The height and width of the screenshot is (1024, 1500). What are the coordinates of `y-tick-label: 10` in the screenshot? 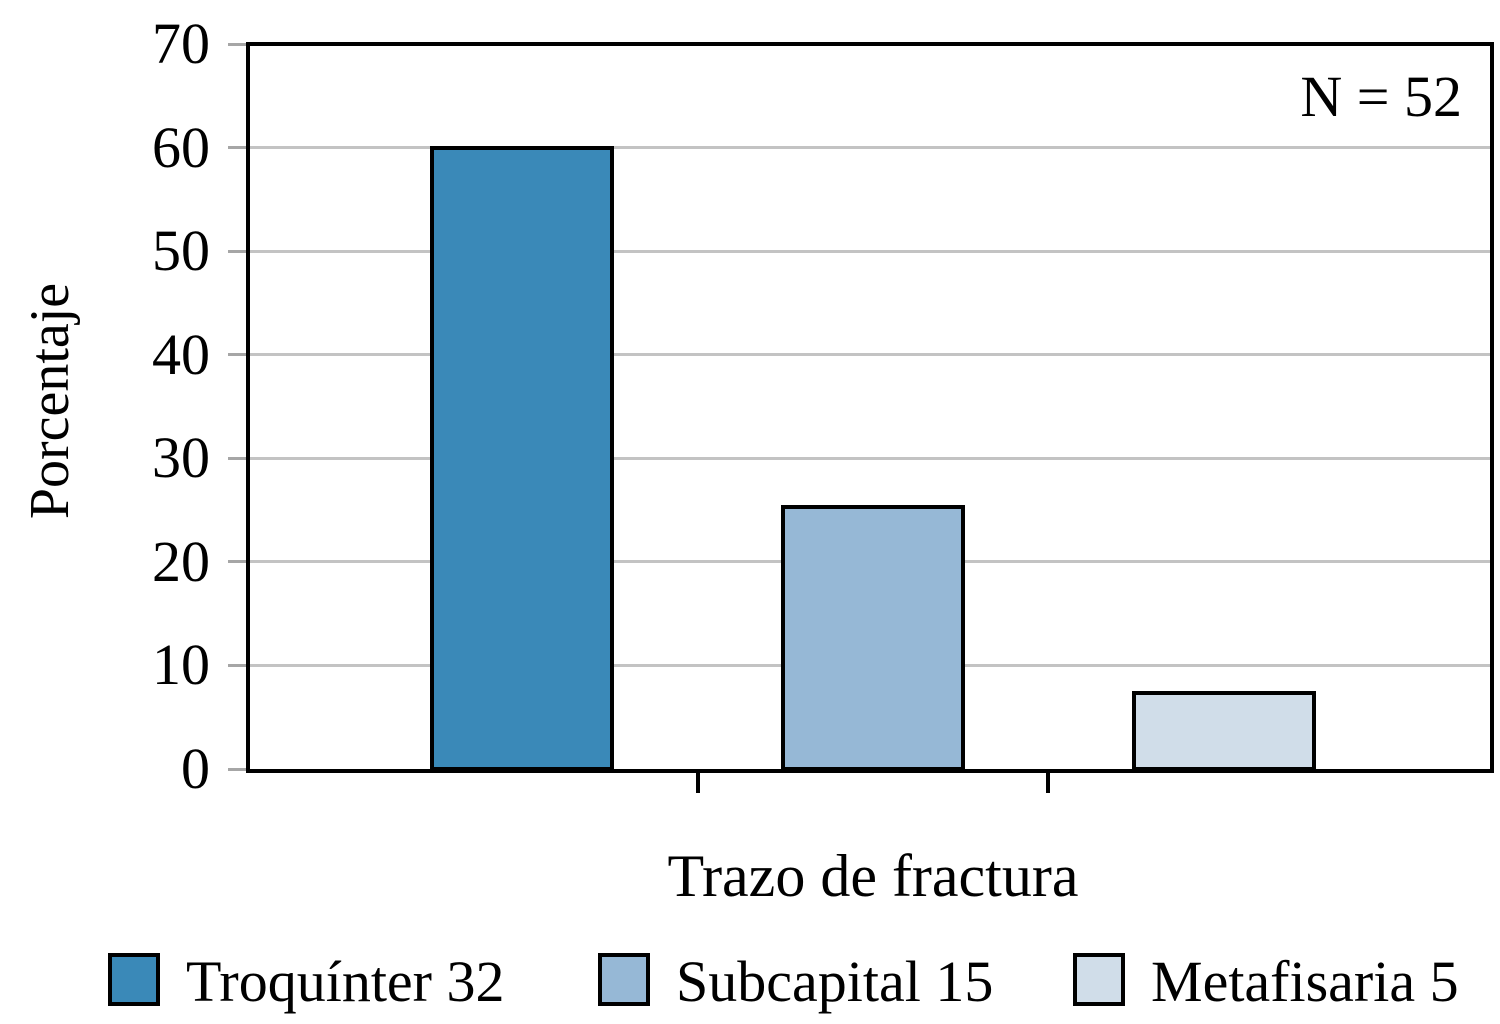 It's located at (181, 665).